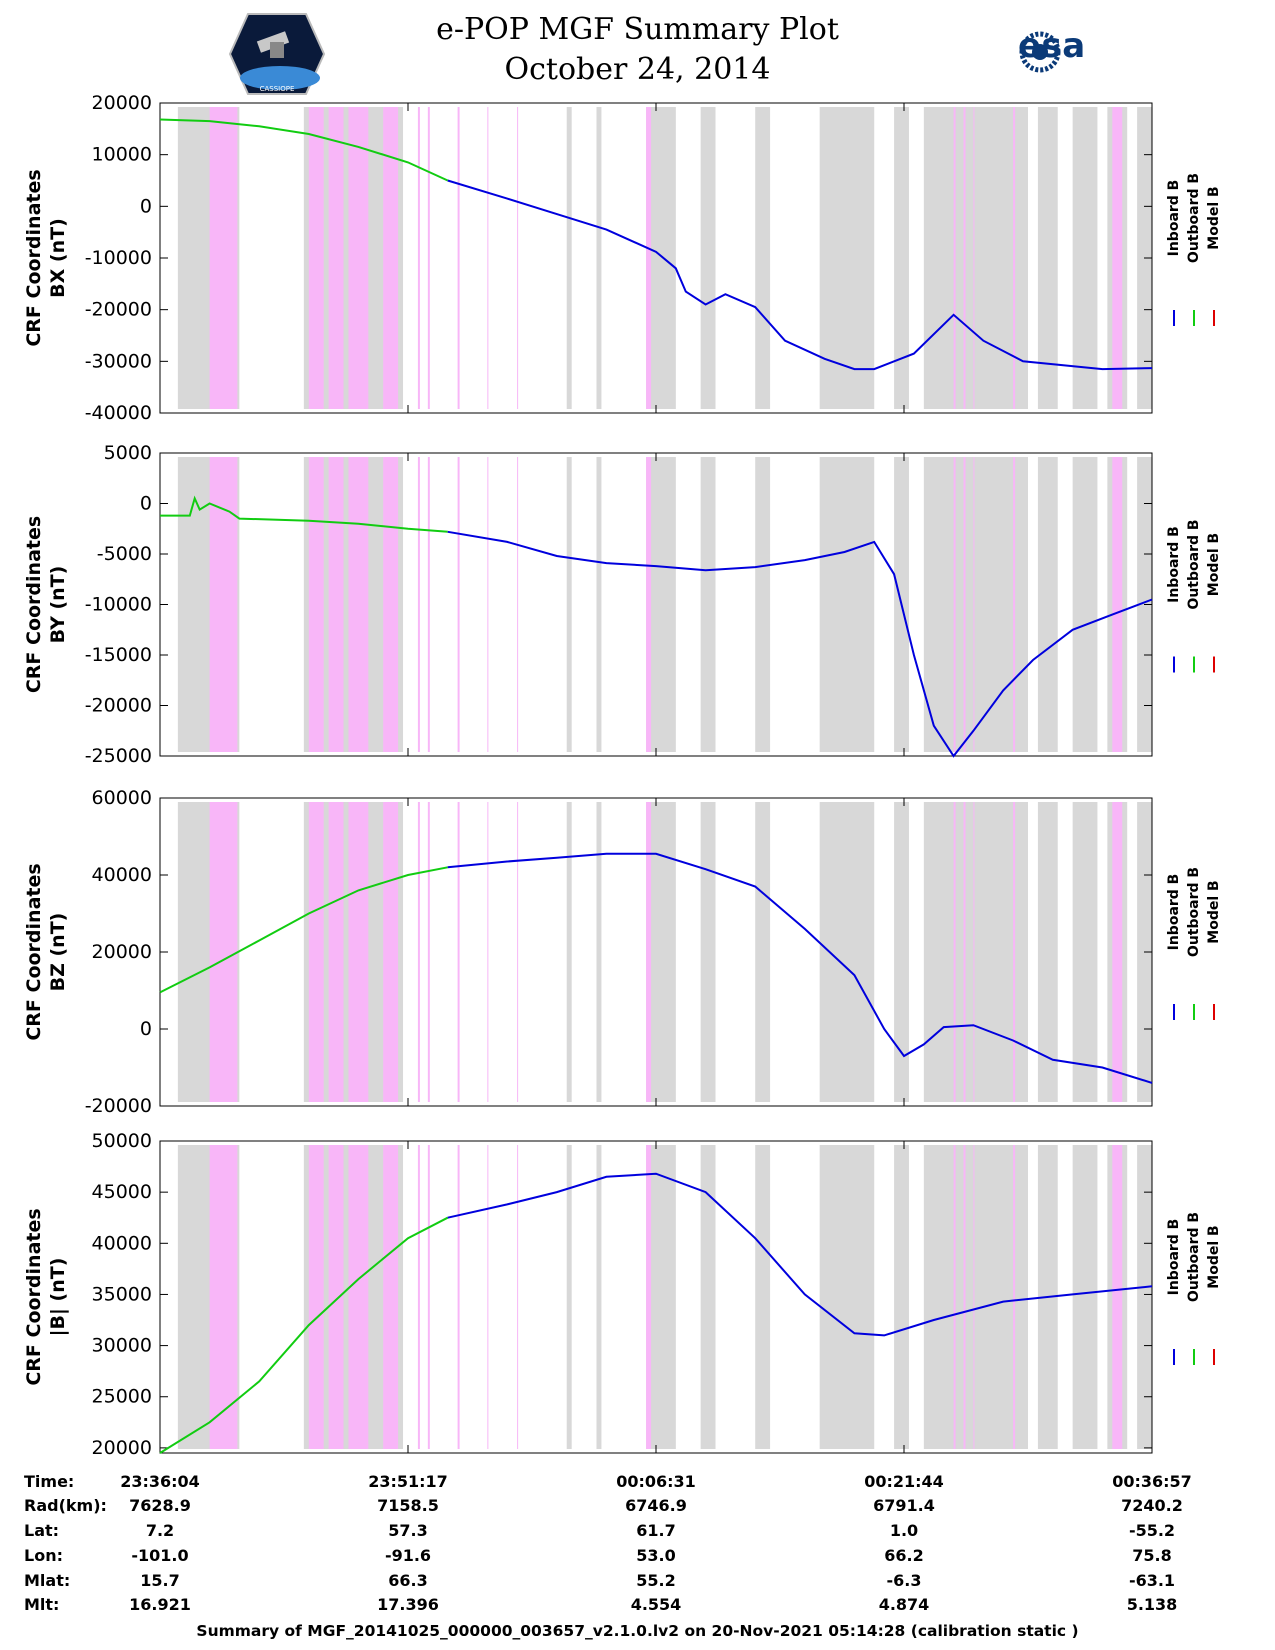 This screenshot has width=1275, height=1650. Describe the element at coordinates (160, 1530) in the screenshot. I see `table-cell: 7.2` at that location.